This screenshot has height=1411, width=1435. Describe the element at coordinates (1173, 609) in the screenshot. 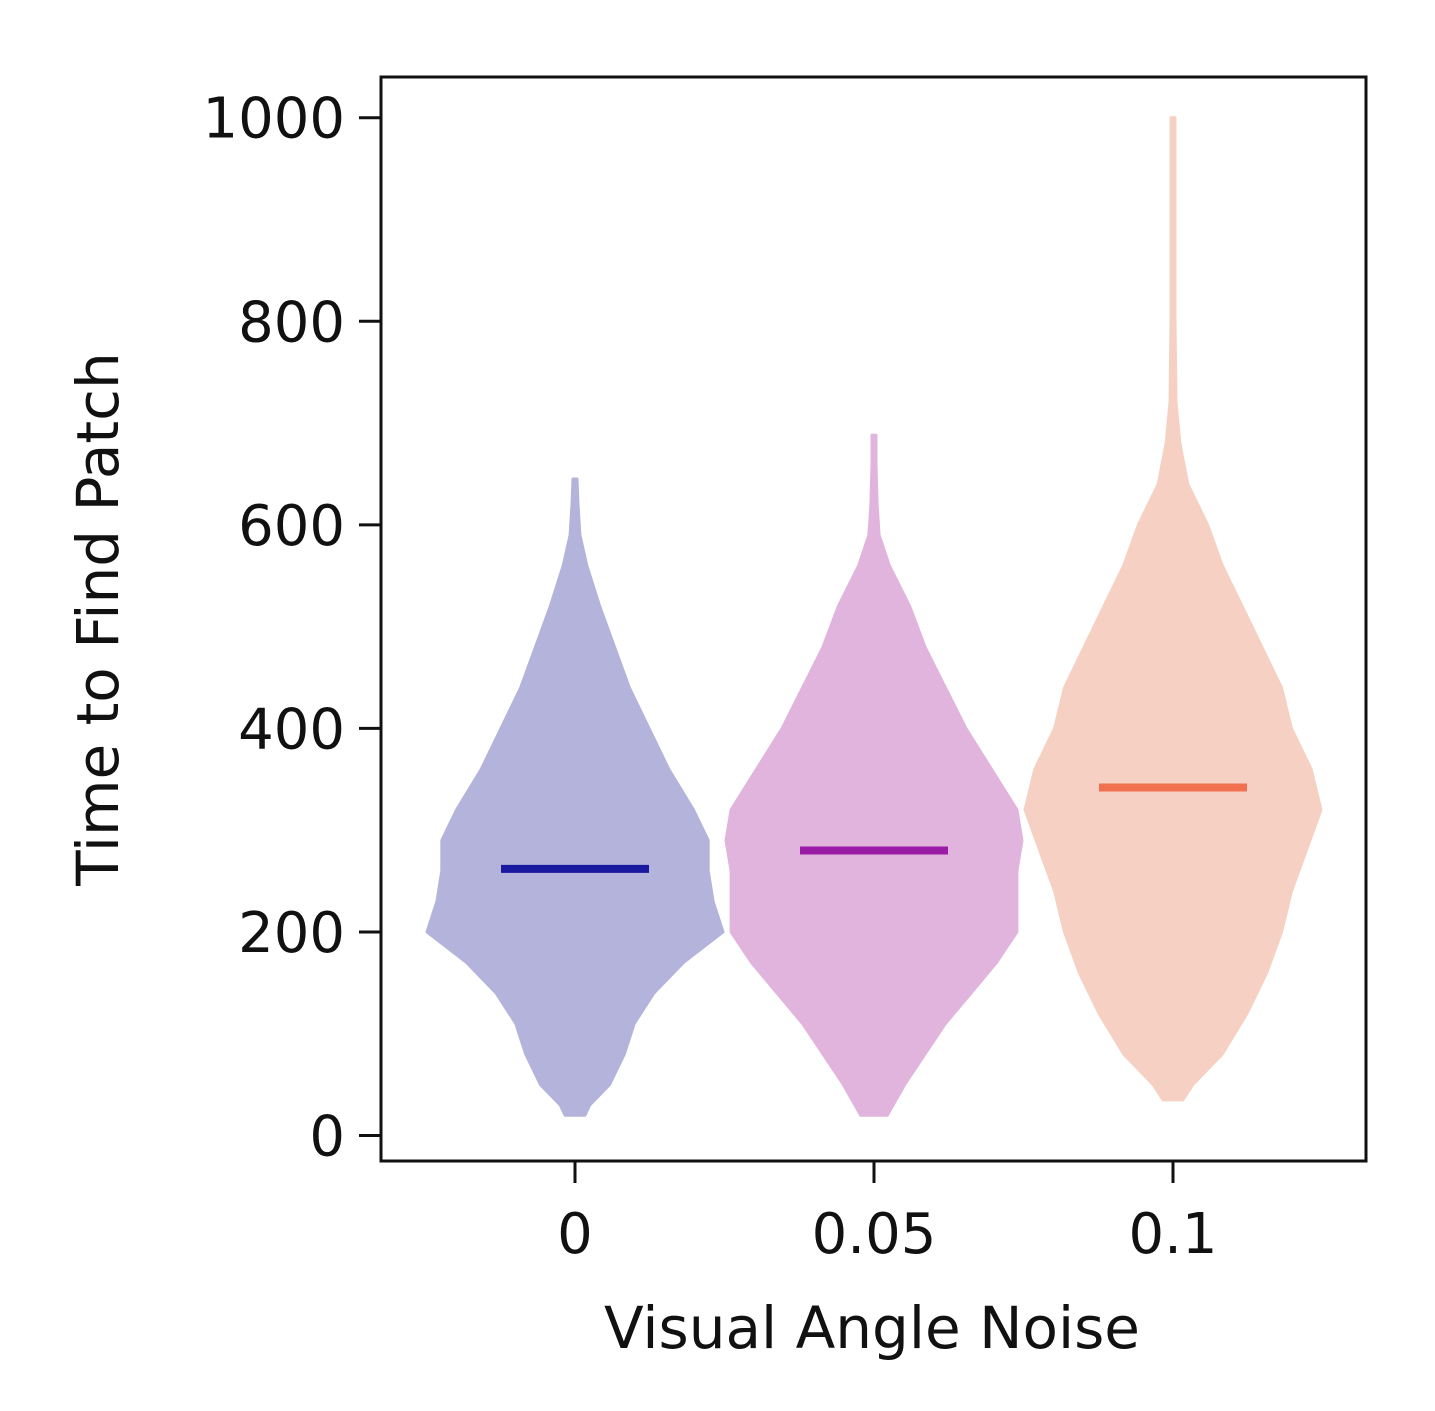

I see `violin-body-0.1` at that location.